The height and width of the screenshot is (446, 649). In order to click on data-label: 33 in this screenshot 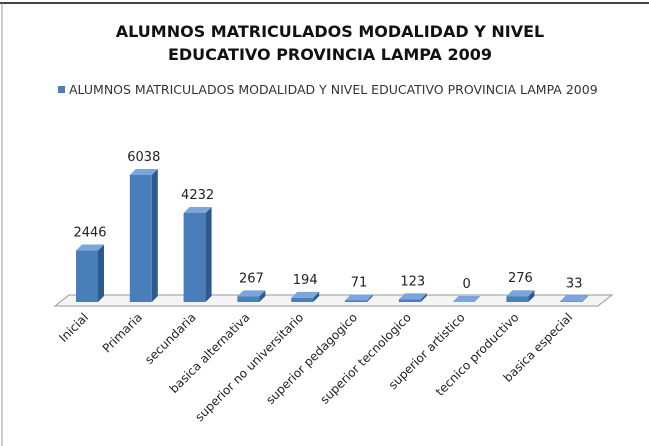, I will do `click(574, 283)`.